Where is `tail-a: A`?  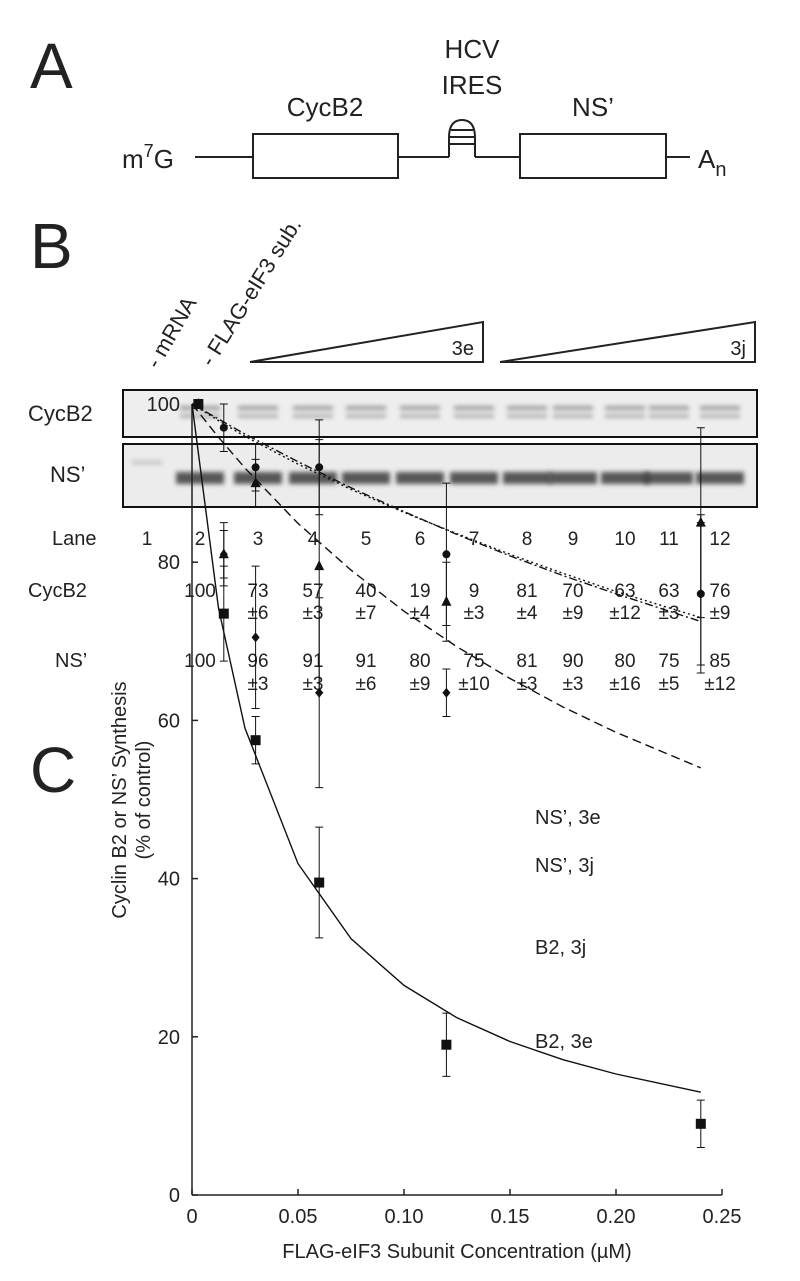 tail-a: A is located at coordinates (707, 159).